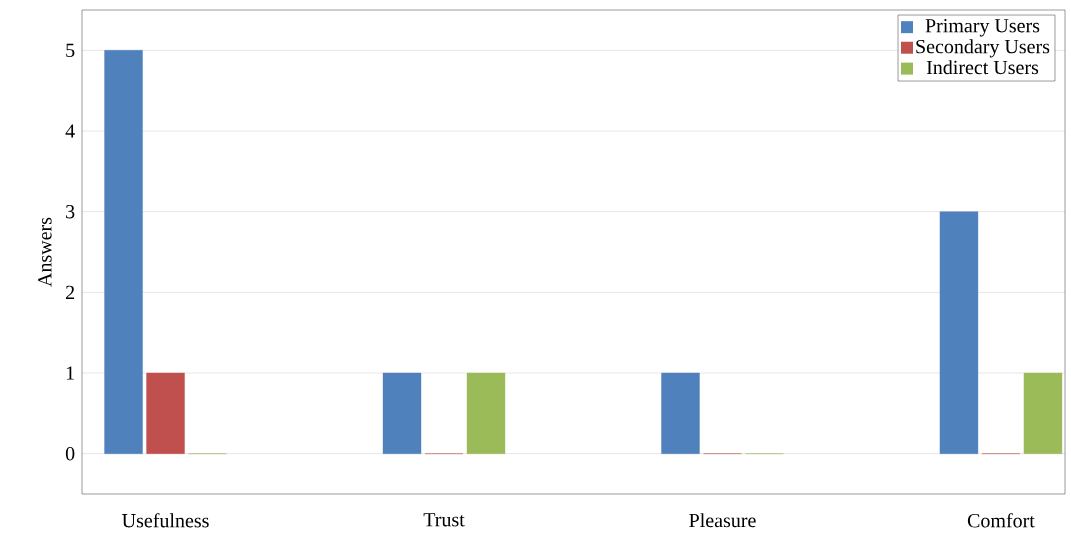  I want to click on legend-label: Secondary Users, so click(983, 48).